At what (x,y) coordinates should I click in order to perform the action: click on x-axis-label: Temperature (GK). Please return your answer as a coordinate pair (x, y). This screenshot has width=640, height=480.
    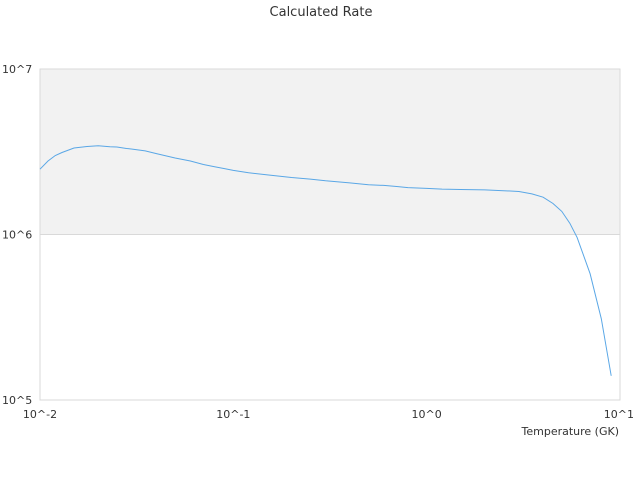
    Looking at the image, I should click on (570, 431).